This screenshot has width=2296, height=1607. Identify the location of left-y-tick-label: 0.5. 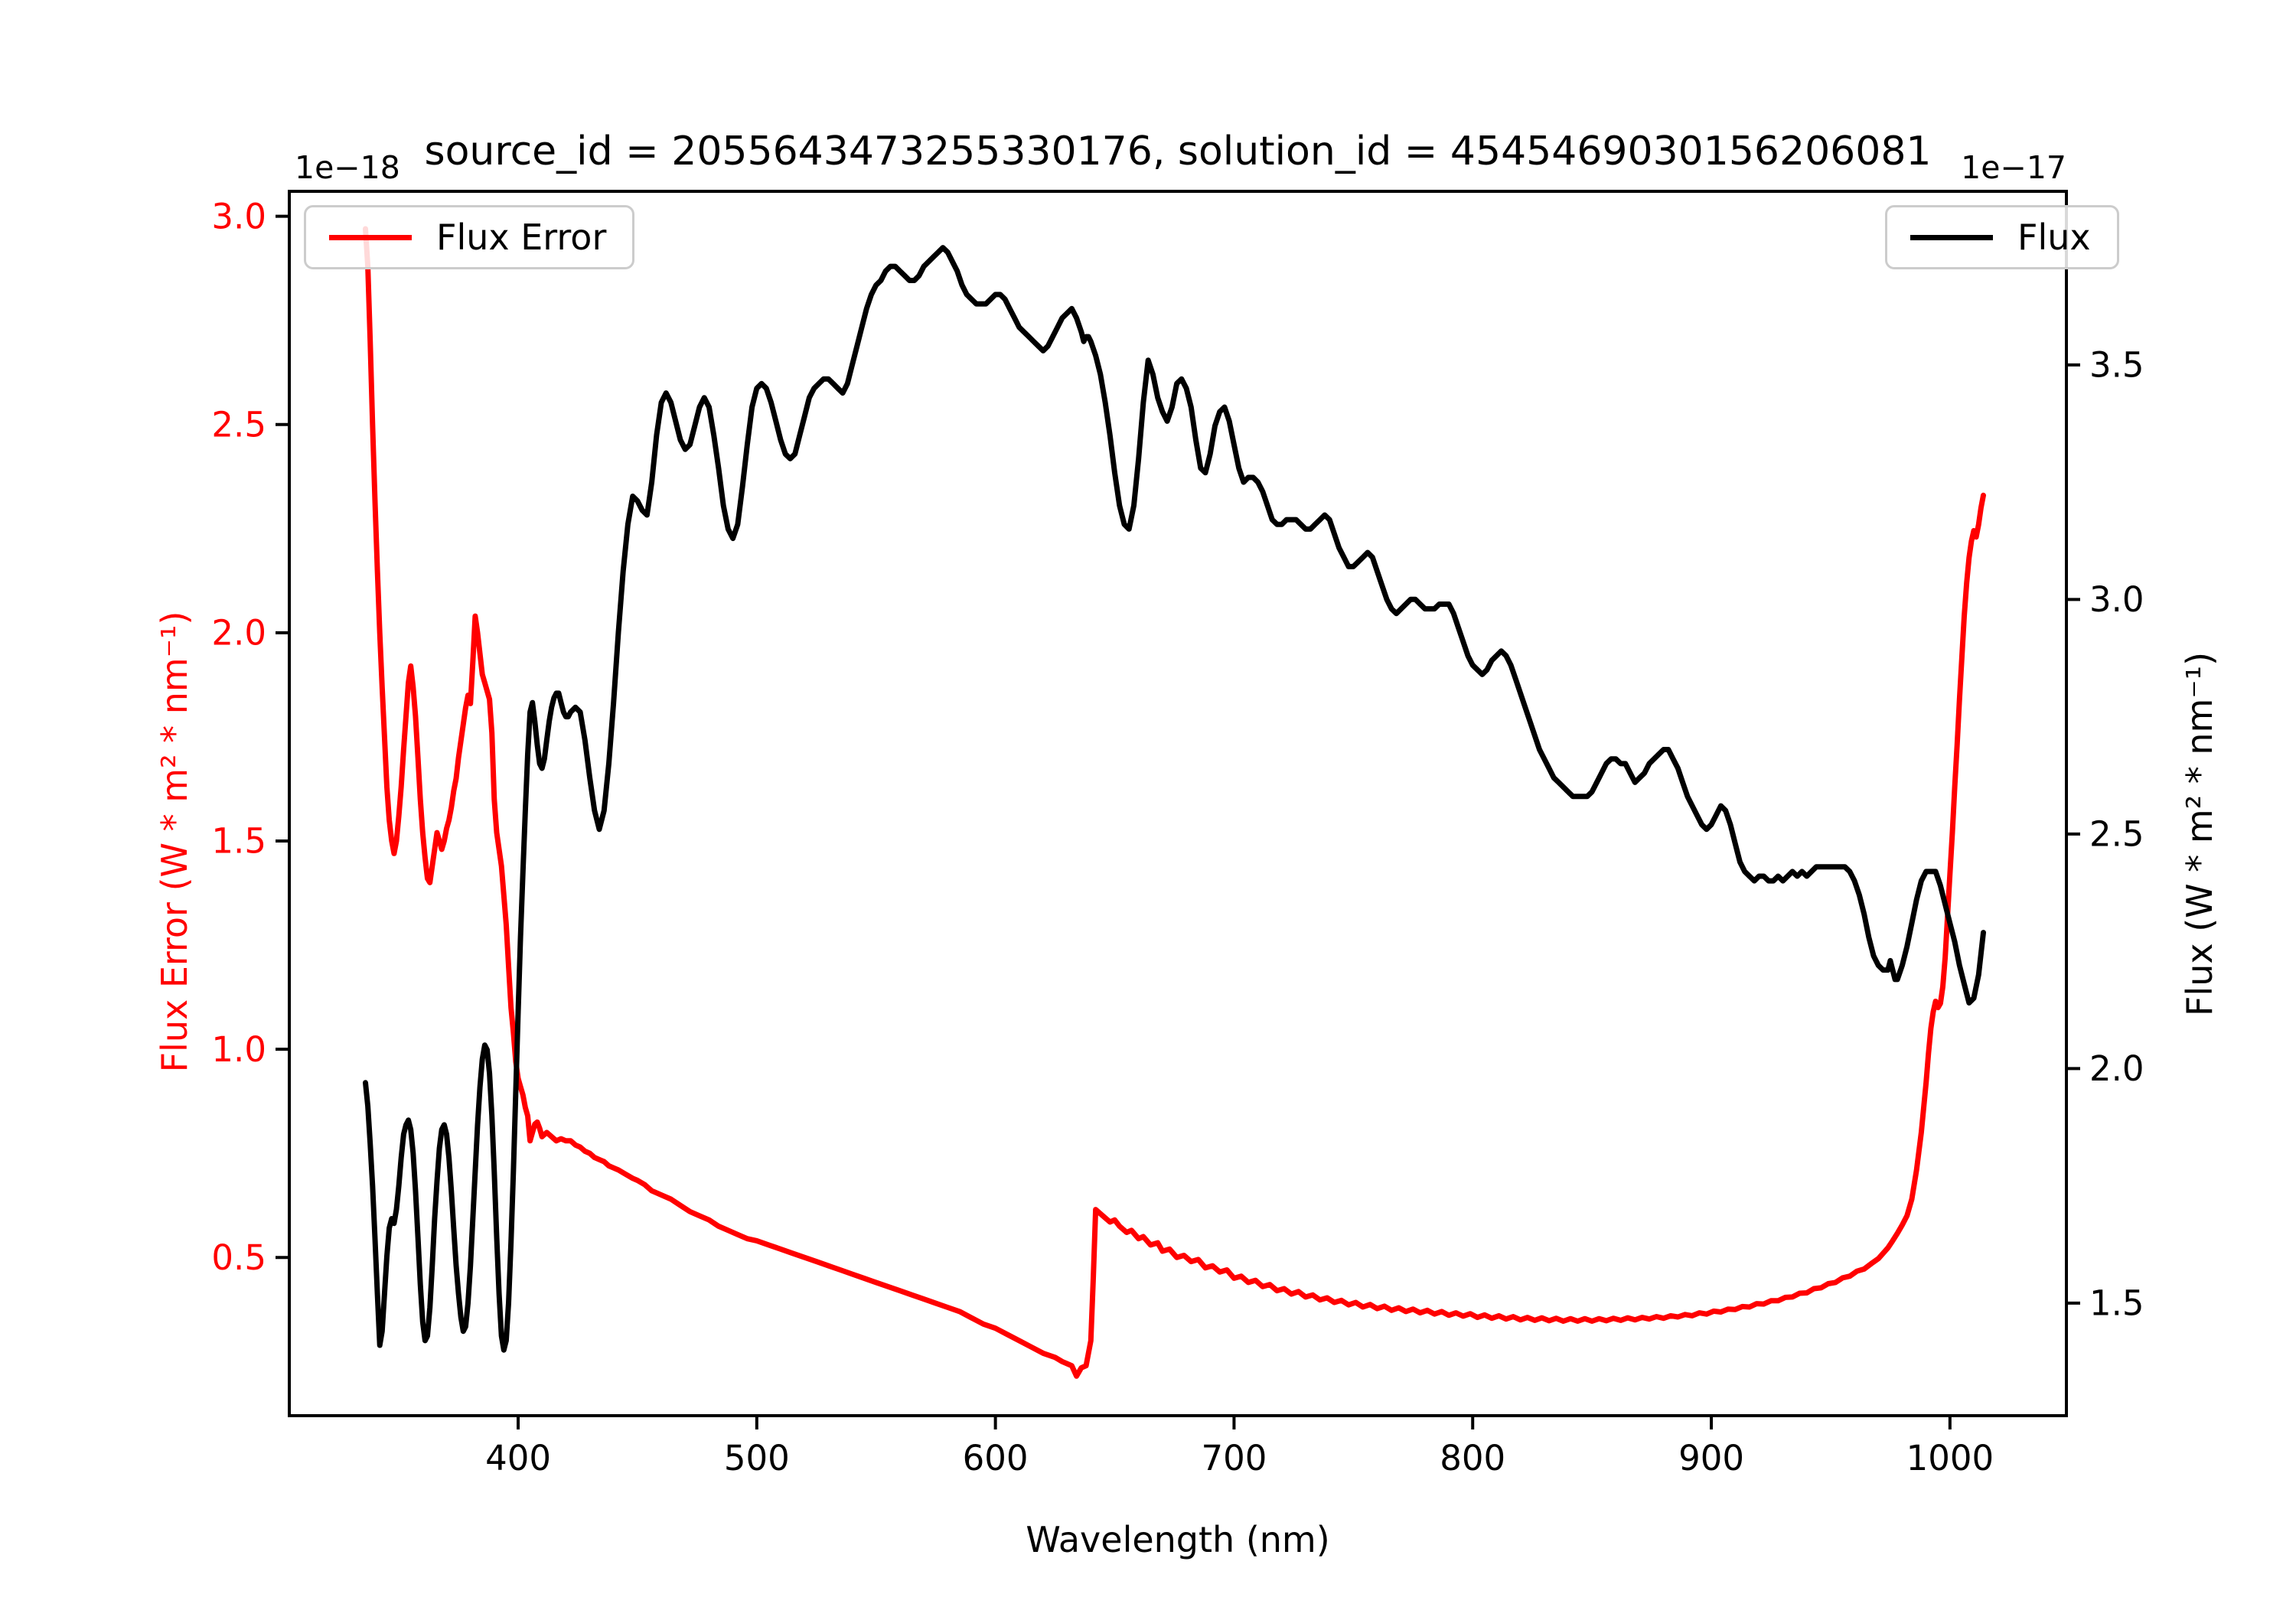
(238, 1257).